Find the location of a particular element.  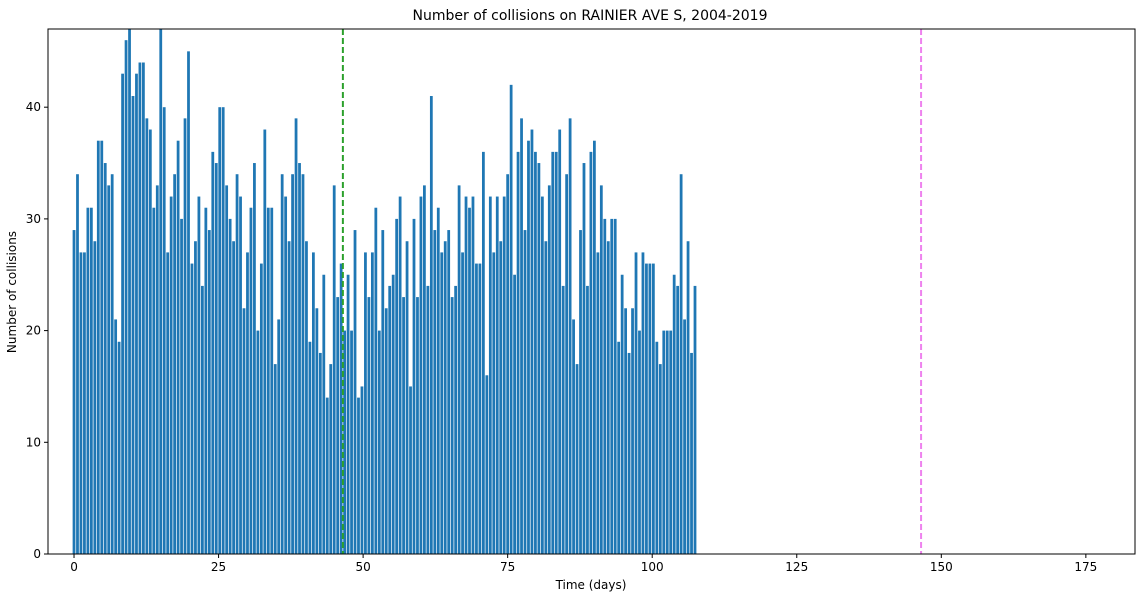

y-tick-label: 20 is located at coordinates (33, 331).